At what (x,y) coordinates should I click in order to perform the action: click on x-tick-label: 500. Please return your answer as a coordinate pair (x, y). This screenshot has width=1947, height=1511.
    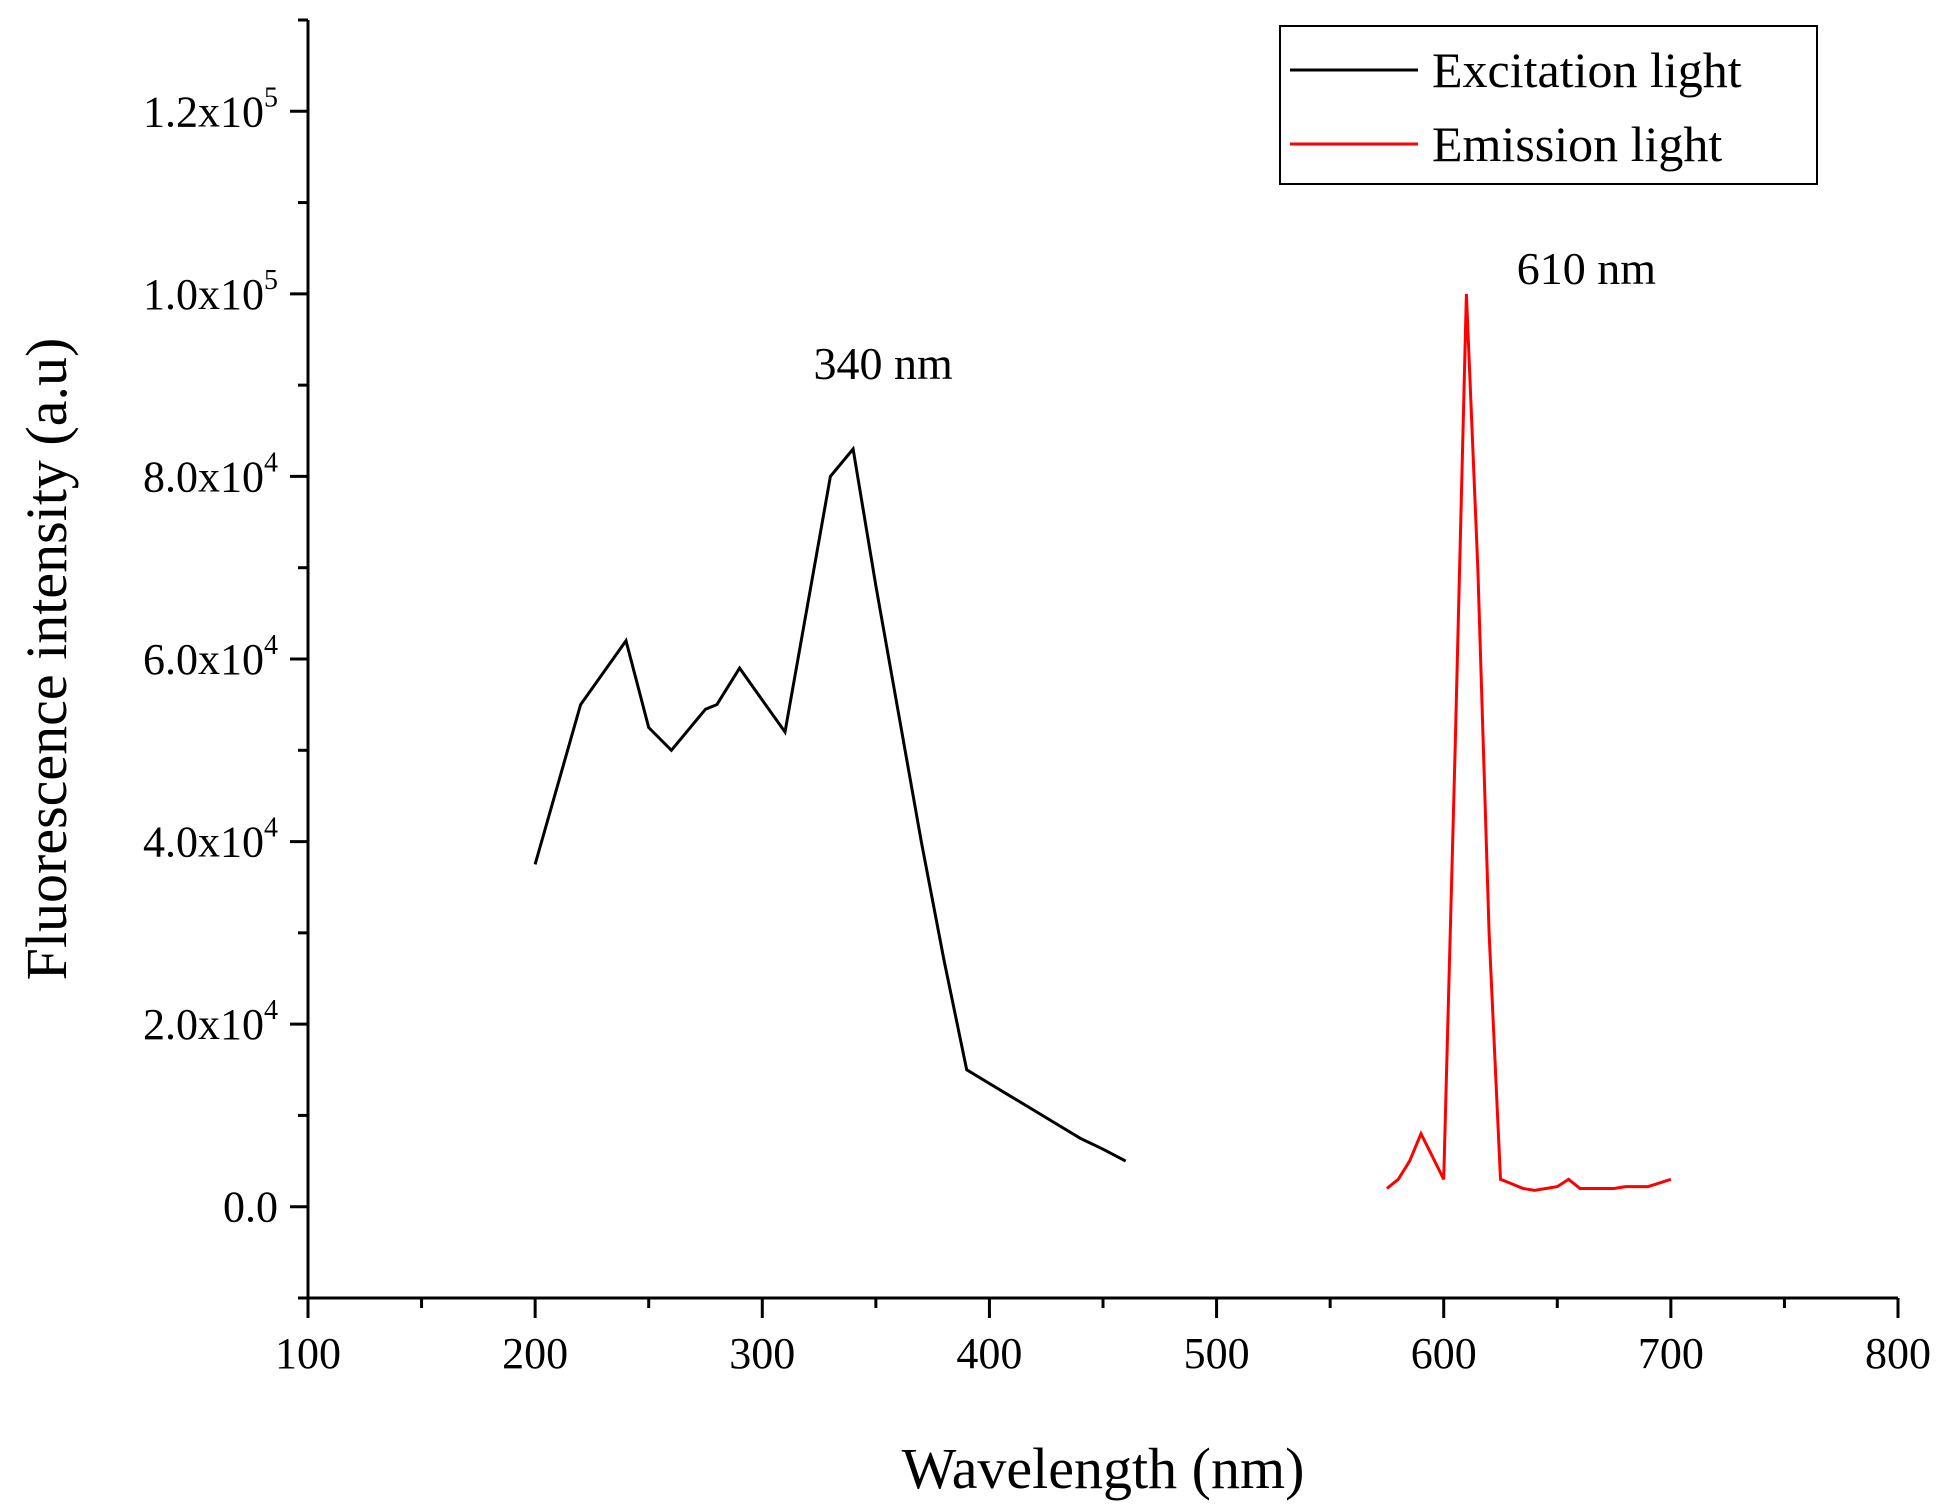
    Looking at the image, I should click on (1217, 1353).